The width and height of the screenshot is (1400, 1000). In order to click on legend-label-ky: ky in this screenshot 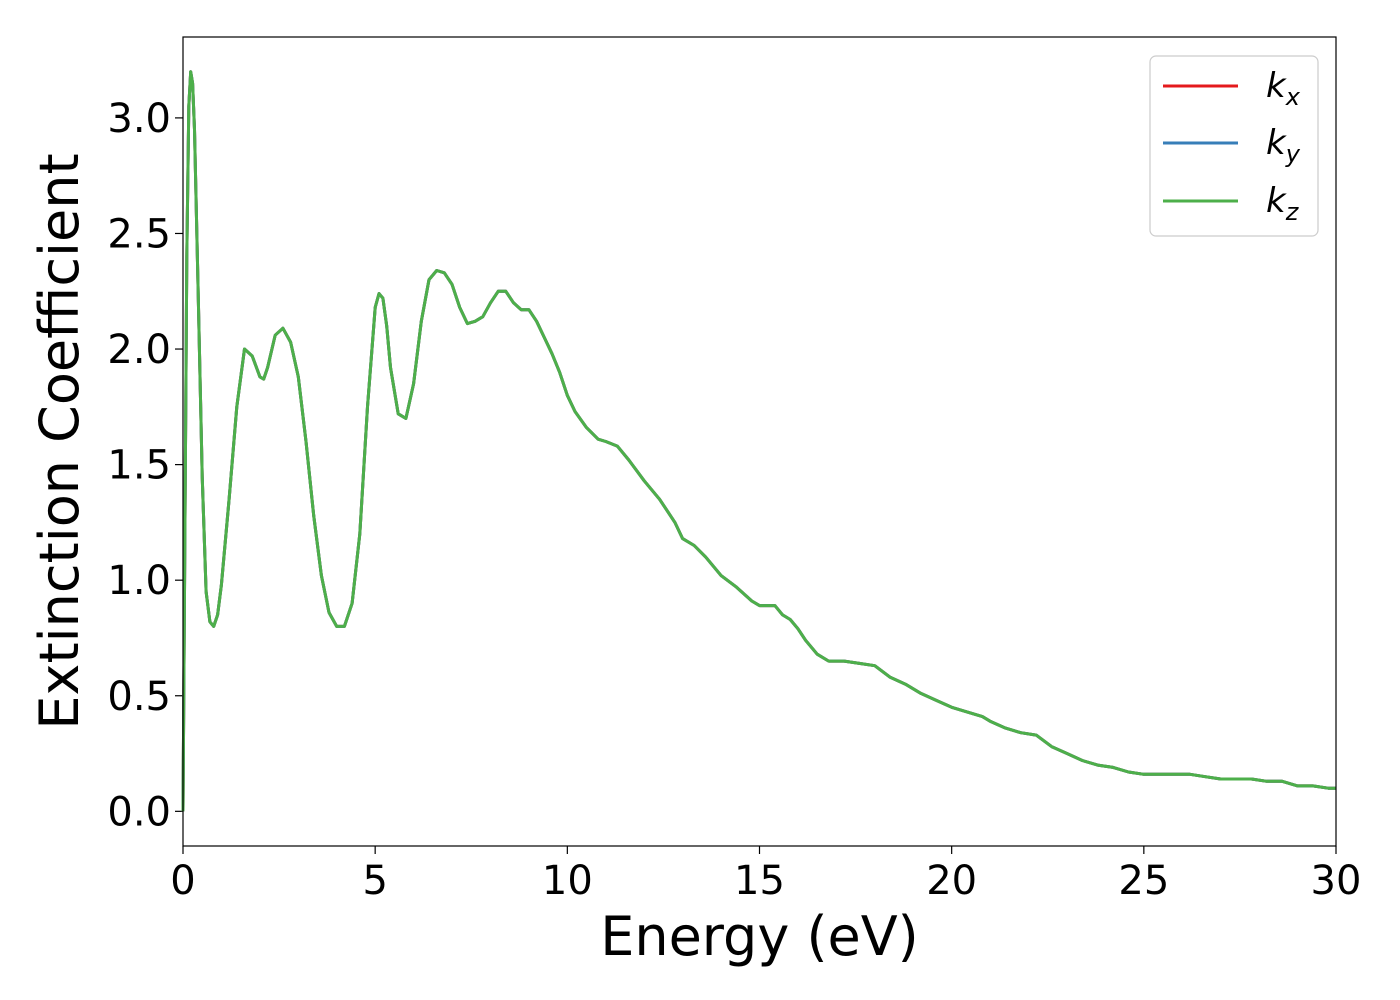, I will do `click(1283, 145)`.